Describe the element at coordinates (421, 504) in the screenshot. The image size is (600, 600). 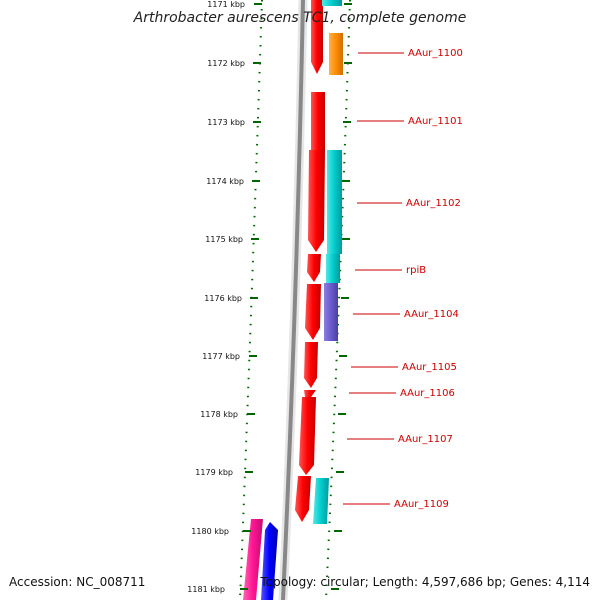
I see `gene-label: AAur_1109` at that location.